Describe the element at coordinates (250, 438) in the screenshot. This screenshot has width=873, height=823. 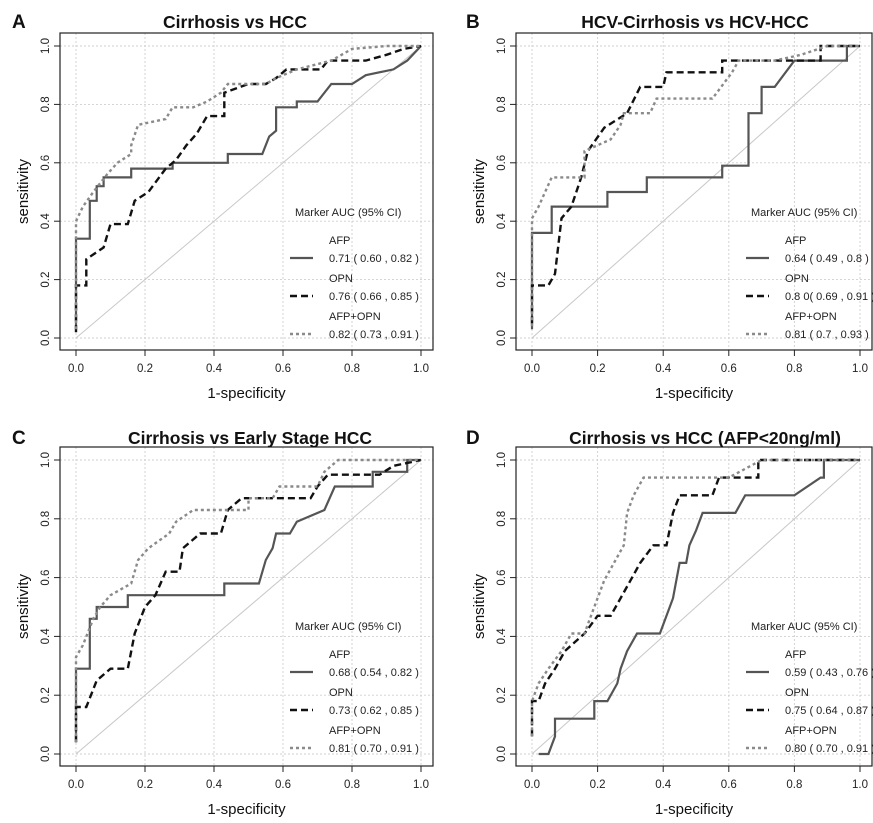
I see `panel-title: Cirrhosis vs Early Stage HCC` at that location.